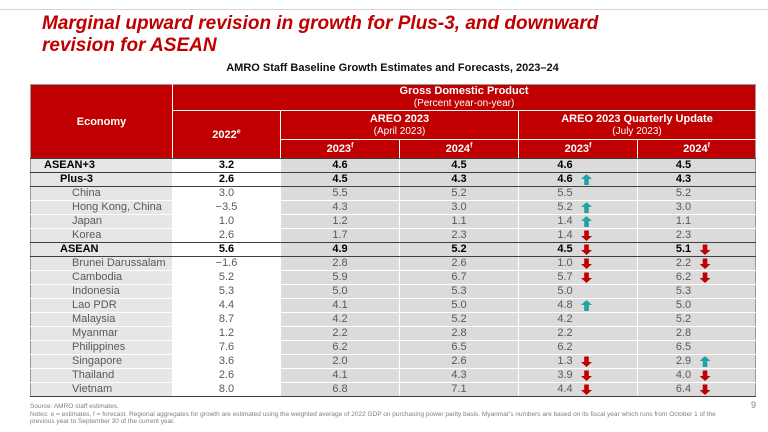  I want to click on gdp-header-subtitle: (Percent year-on-year), so click(464, 103).